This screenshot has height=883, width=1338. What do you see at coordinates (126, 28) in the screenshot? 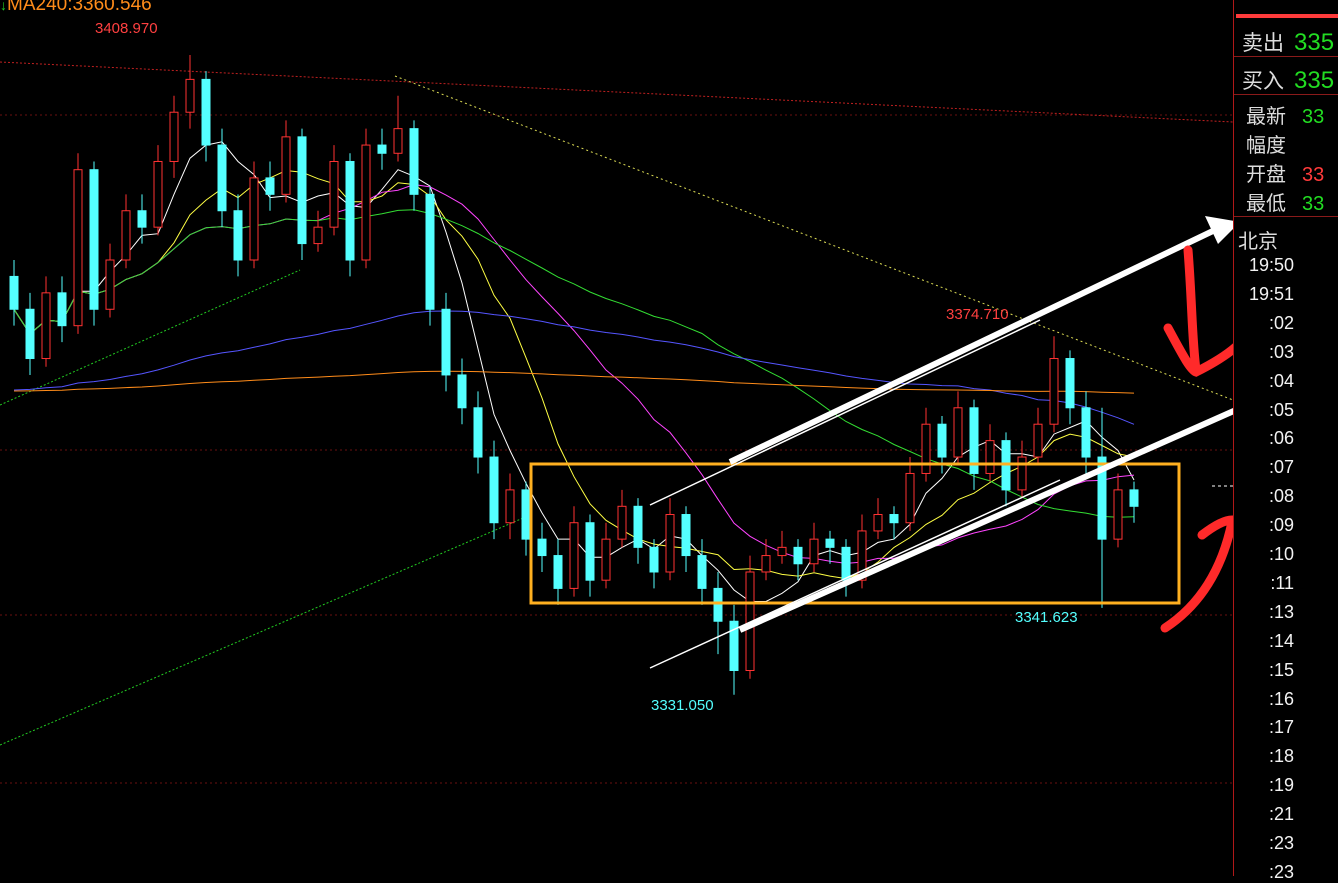
I see `high-label-1: 3408.970` at bounding box center [126, 28].